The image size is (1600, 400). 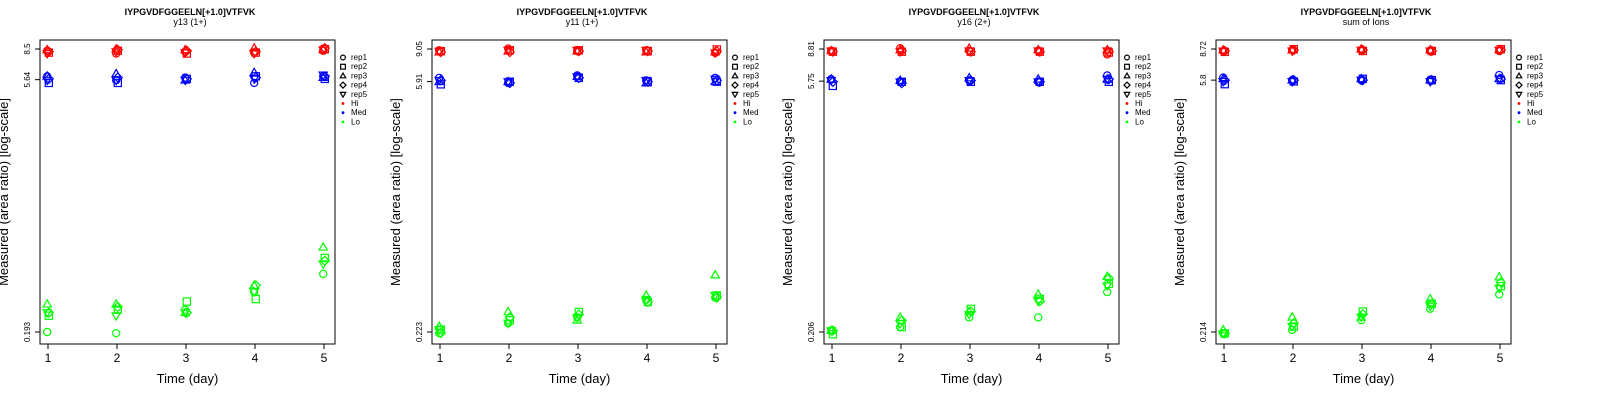 What do you see at coordinates (1203, 49) in the screenshot?
I see `y-tick-label: 8.72` at bounding box center [1203, 49].